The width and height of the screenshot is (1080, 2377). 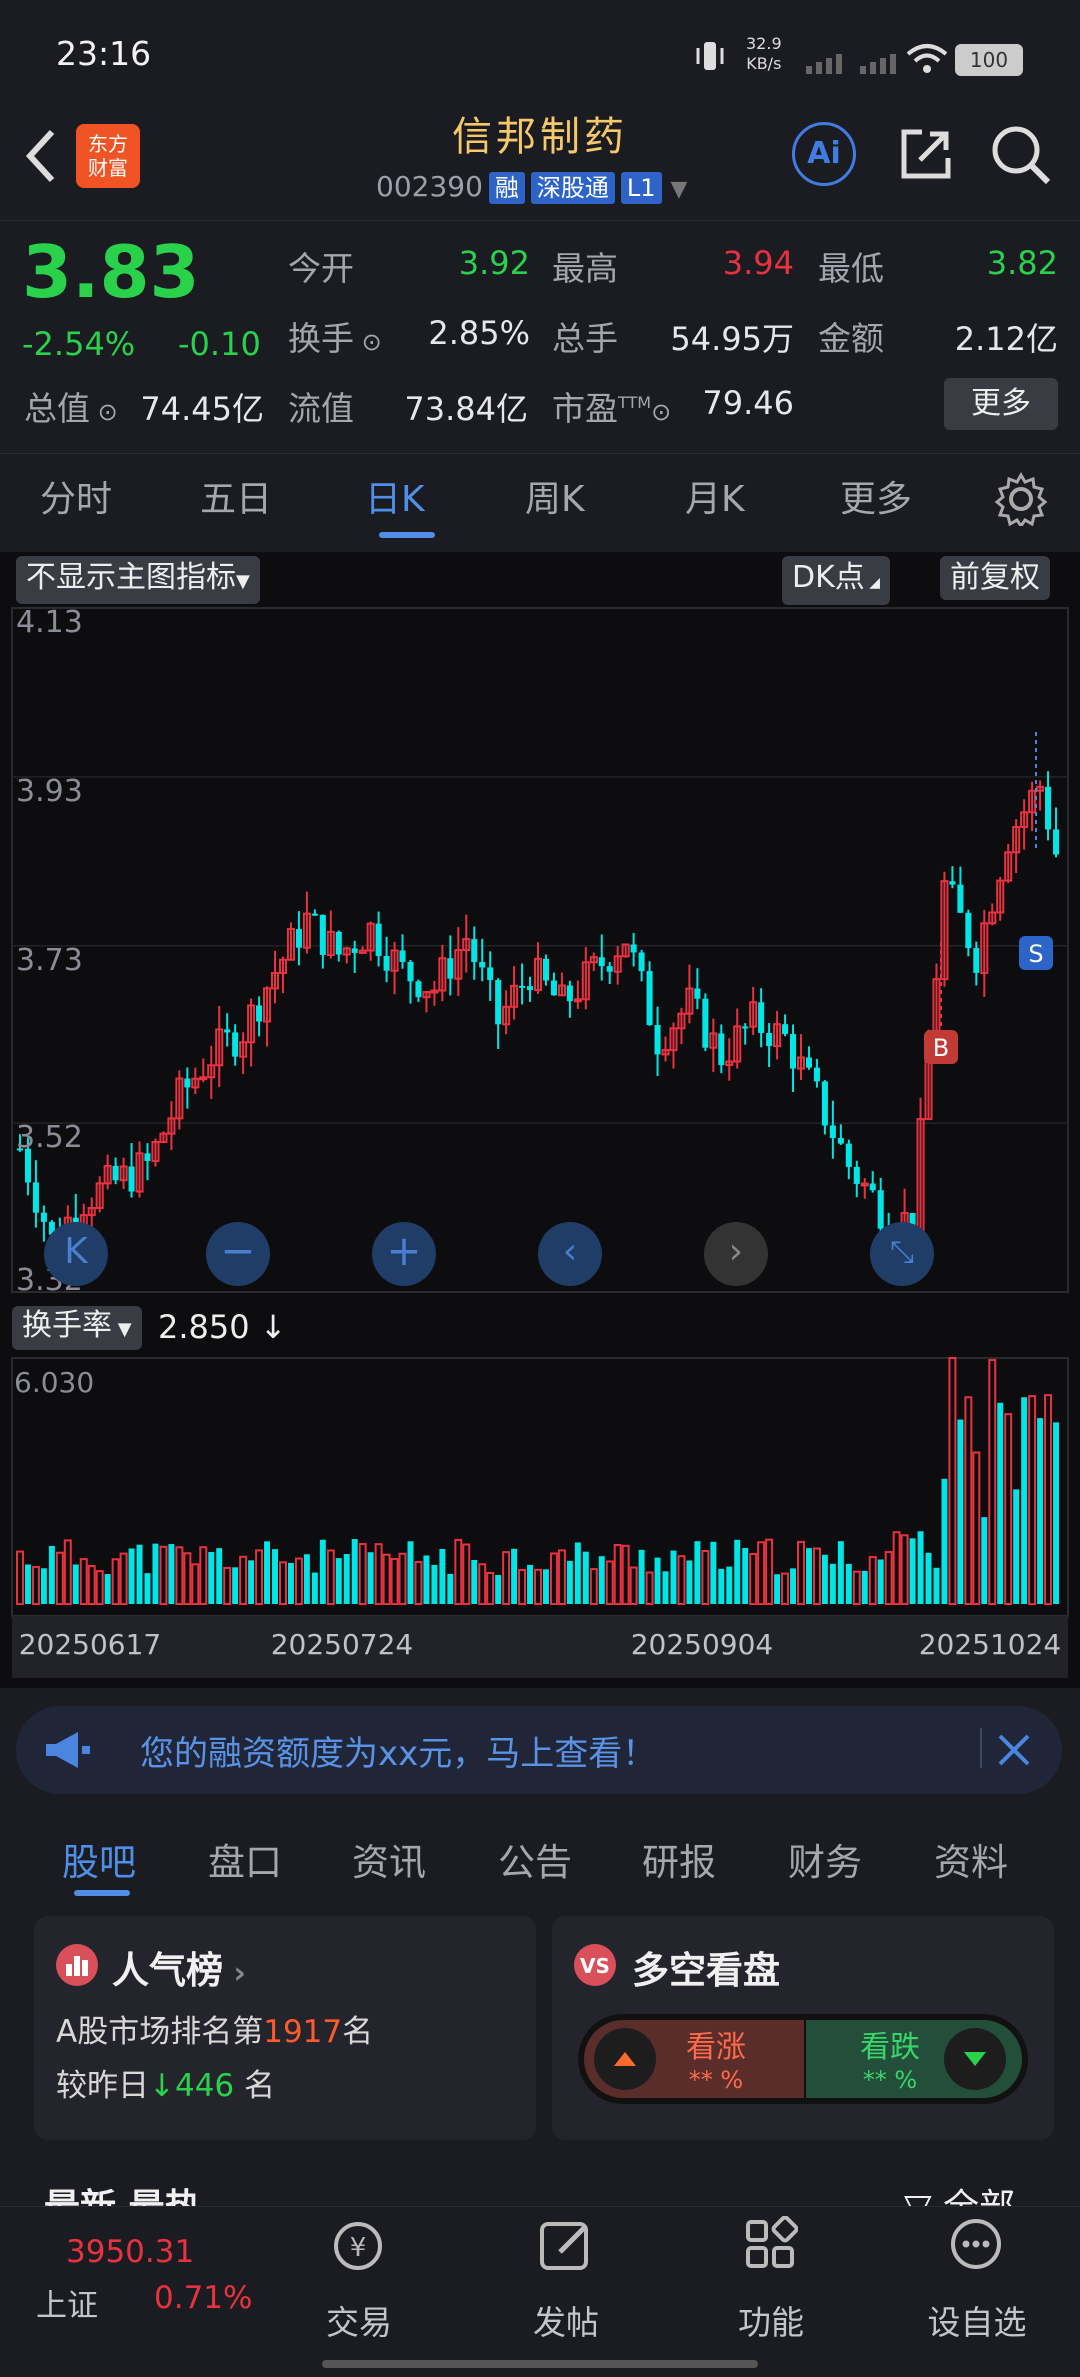 I want to click on sub-indicator-selector: 换手率 ▼, so click(x=77, y=1328).